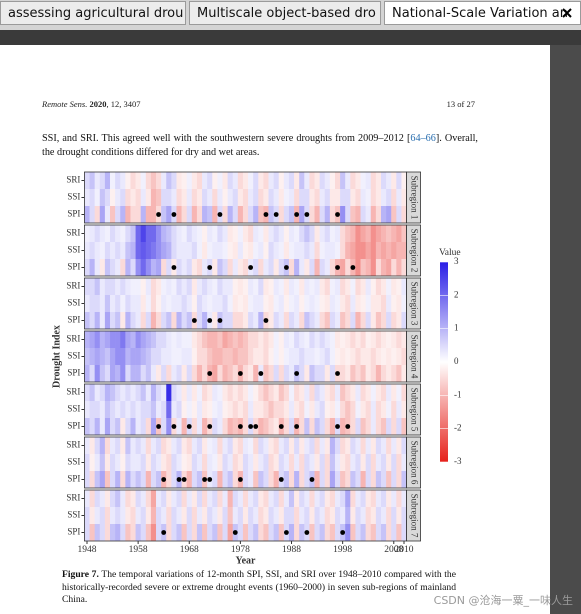  Describe the element at coordinates (138, 550) in the screenshot. I see `x-tick-label: 1958` at that location.